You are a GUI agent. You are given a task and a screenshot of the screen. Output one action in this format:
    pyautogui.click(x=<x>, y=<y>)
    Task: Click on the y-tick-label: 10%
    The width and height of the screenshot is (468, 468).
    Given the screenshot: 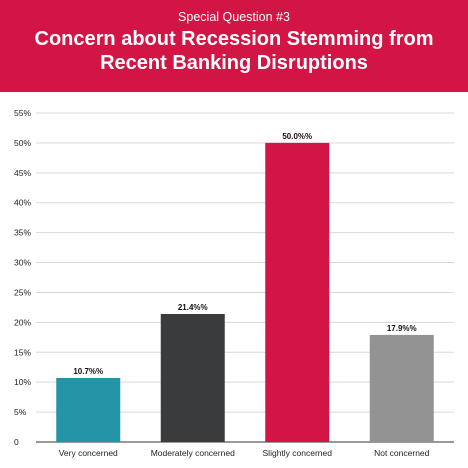 What is the action you would take?
    pyautogui.click(x=22, y=382)
    